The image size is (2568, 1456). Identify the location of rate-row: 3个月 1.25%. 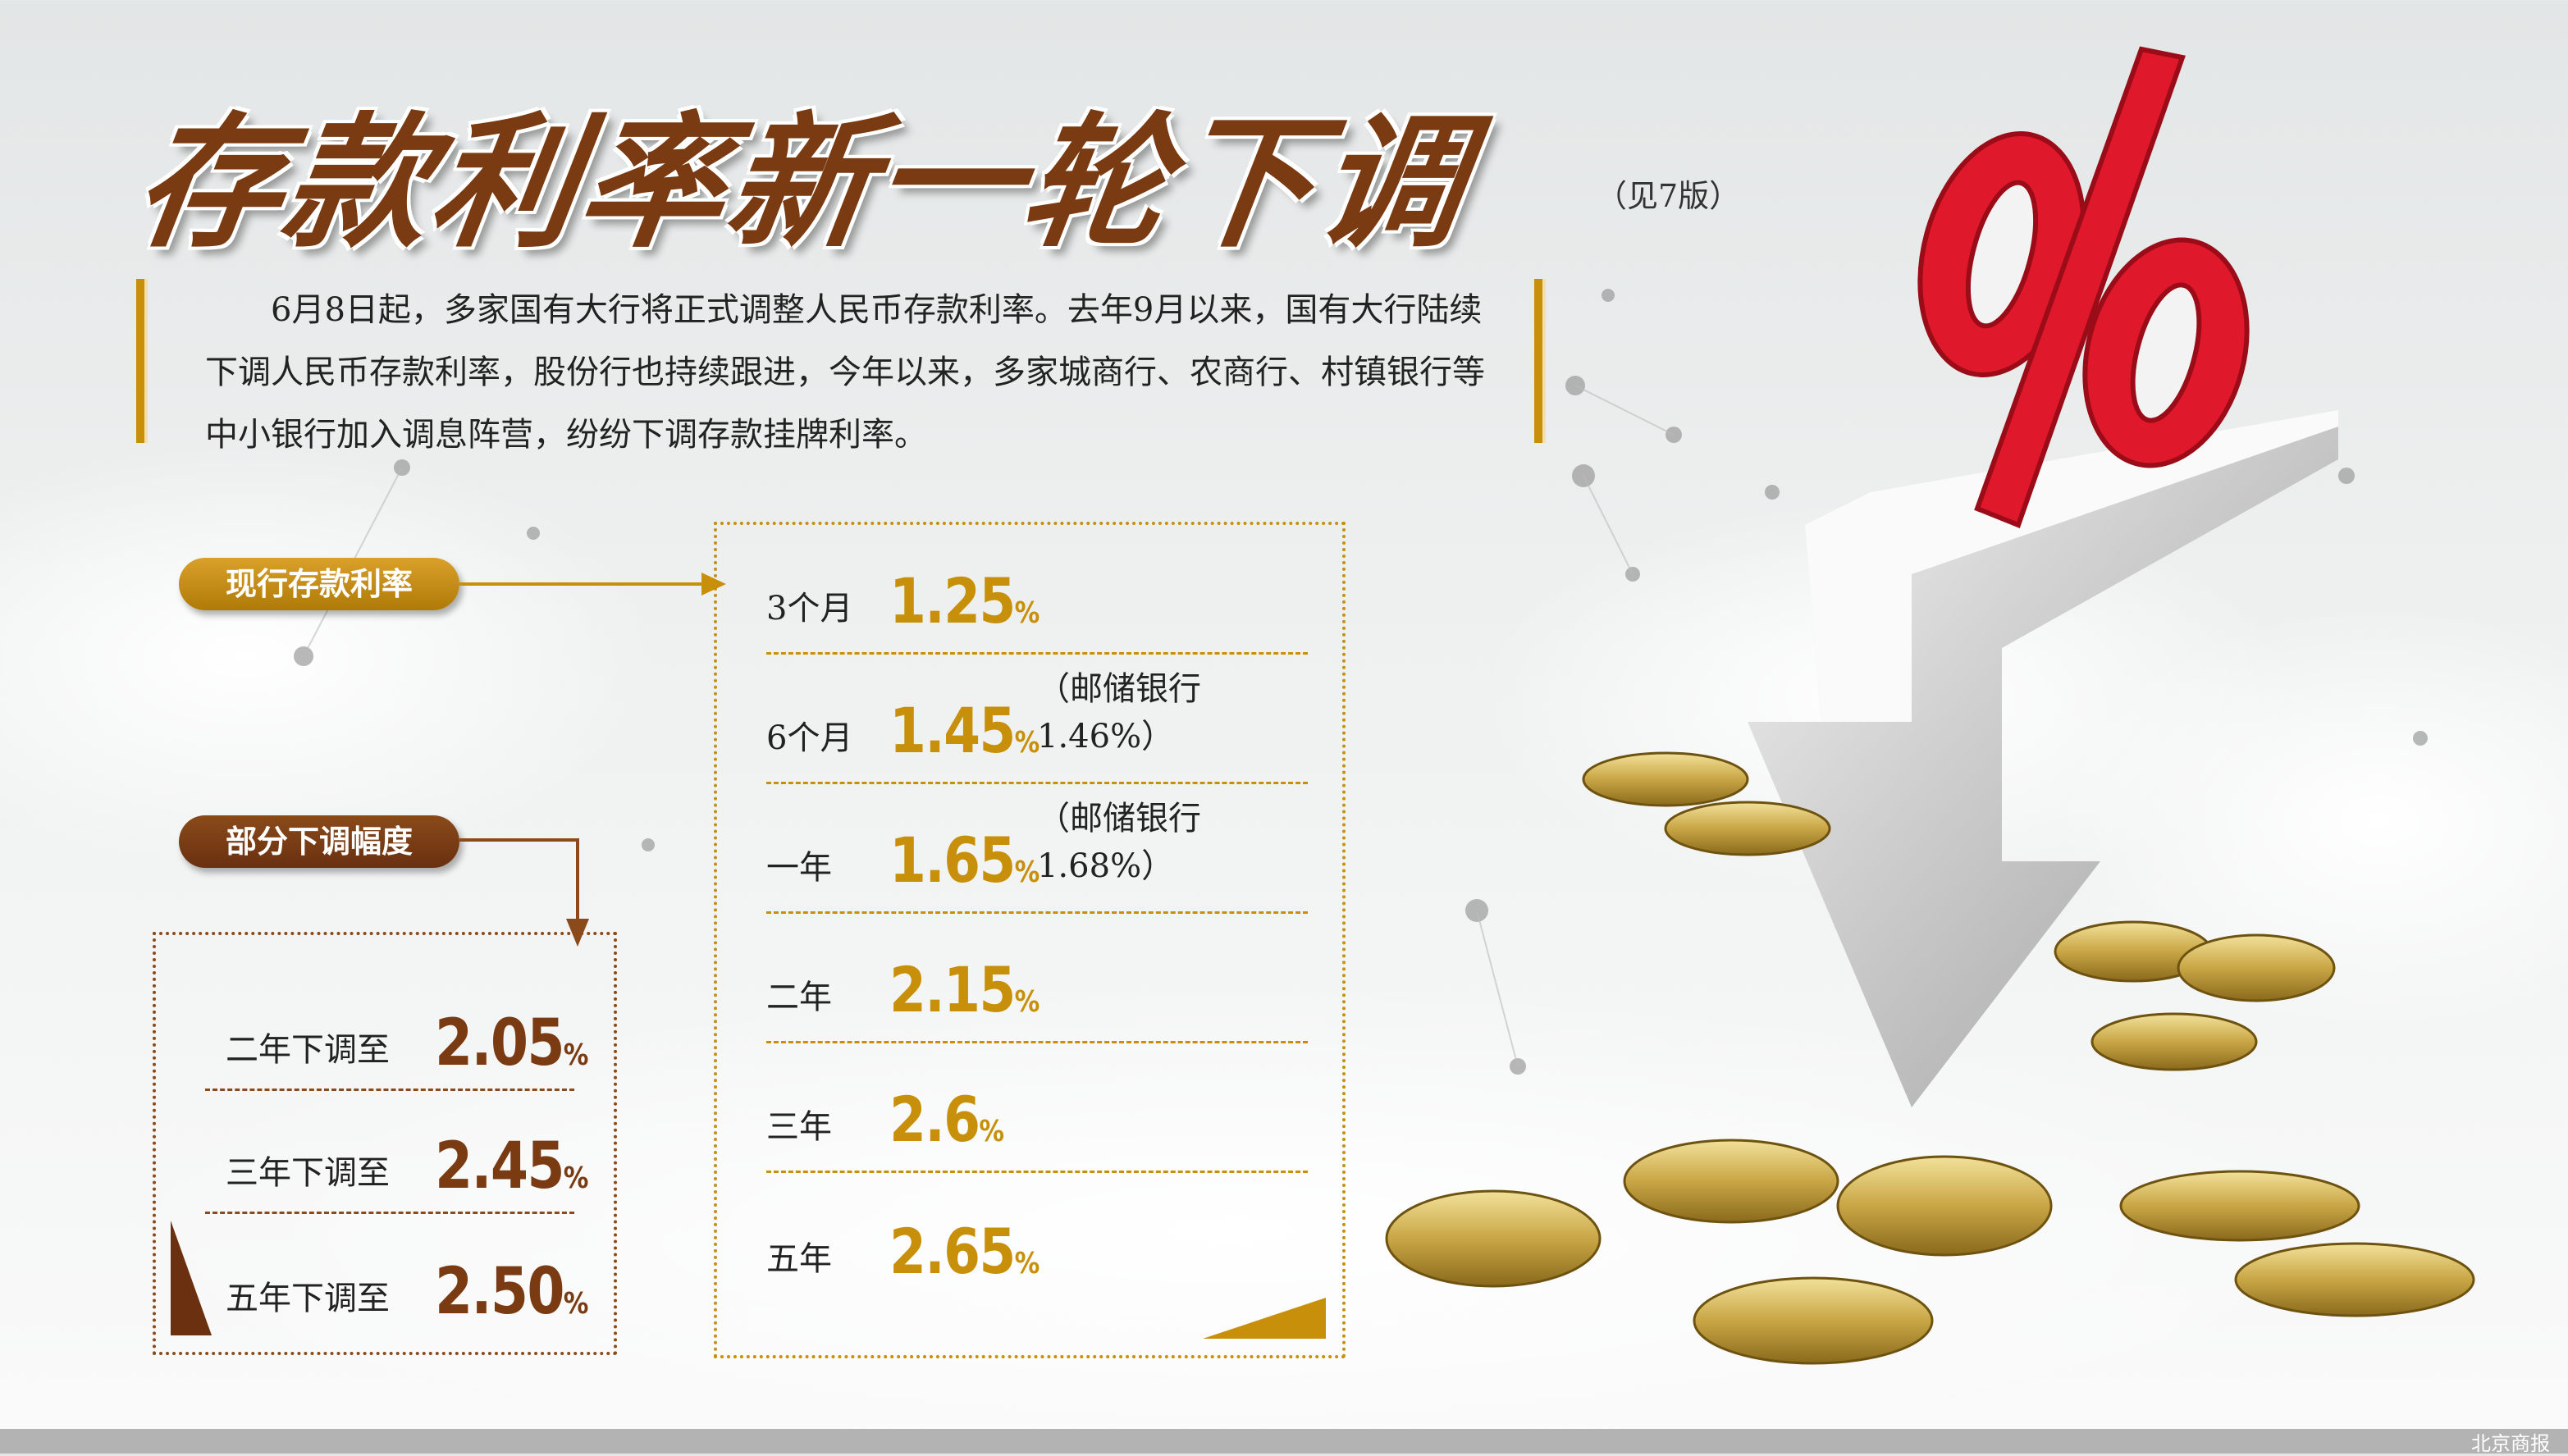
(1037, 590).